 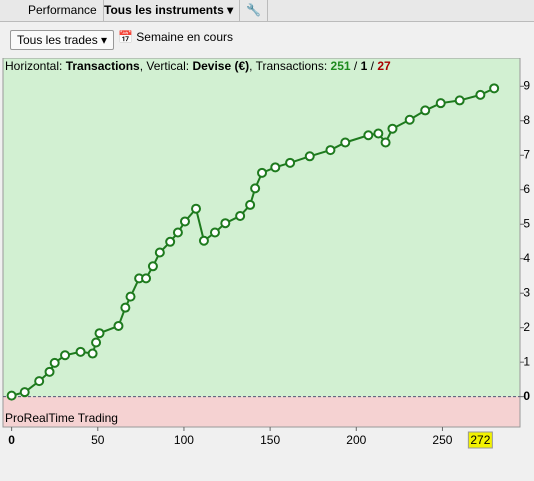 I want to click on y-tick-label: 0, so click(x=526, y=396).